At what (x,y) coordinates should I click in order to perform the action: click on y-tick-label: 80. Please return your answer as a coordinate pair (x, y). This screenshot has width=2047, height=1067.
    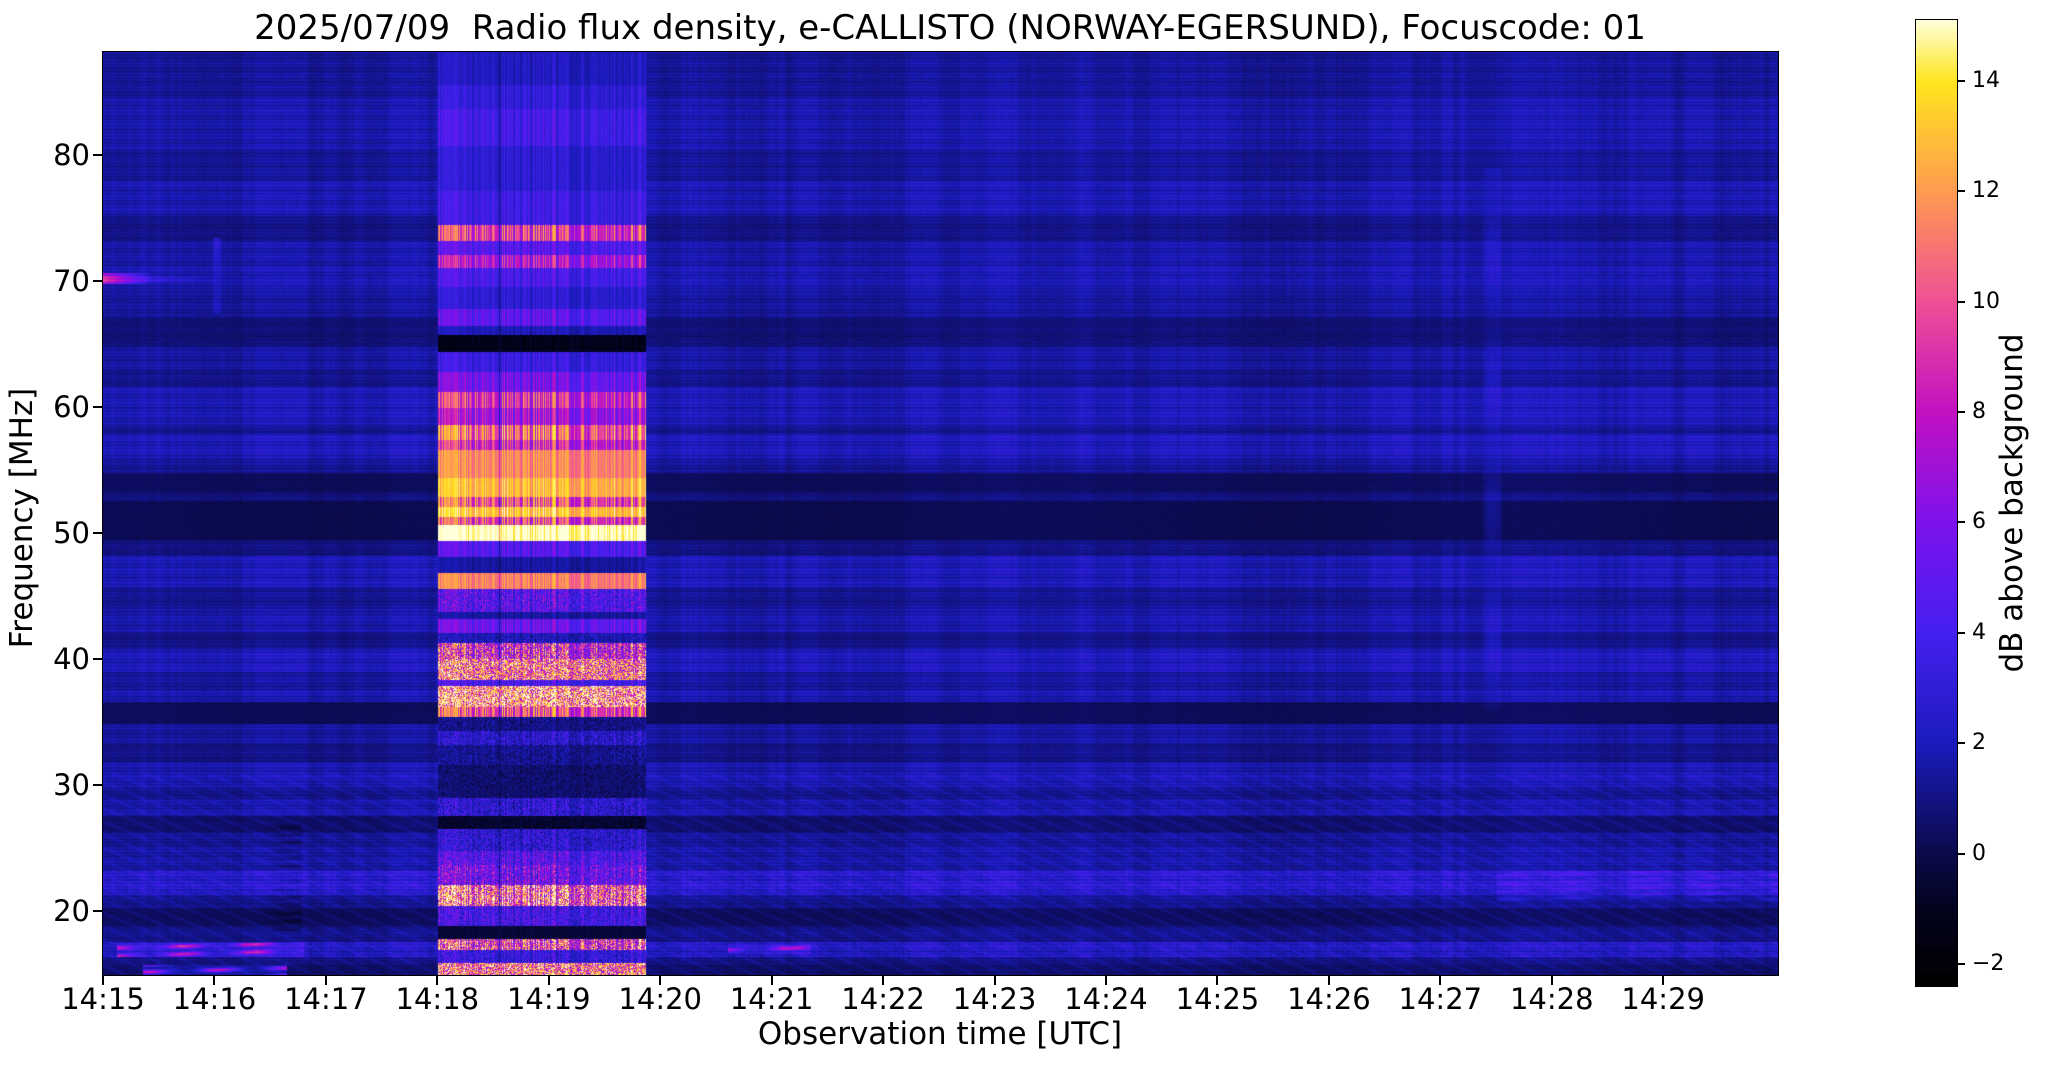
    Looking at the image, I should click on (71, 155).